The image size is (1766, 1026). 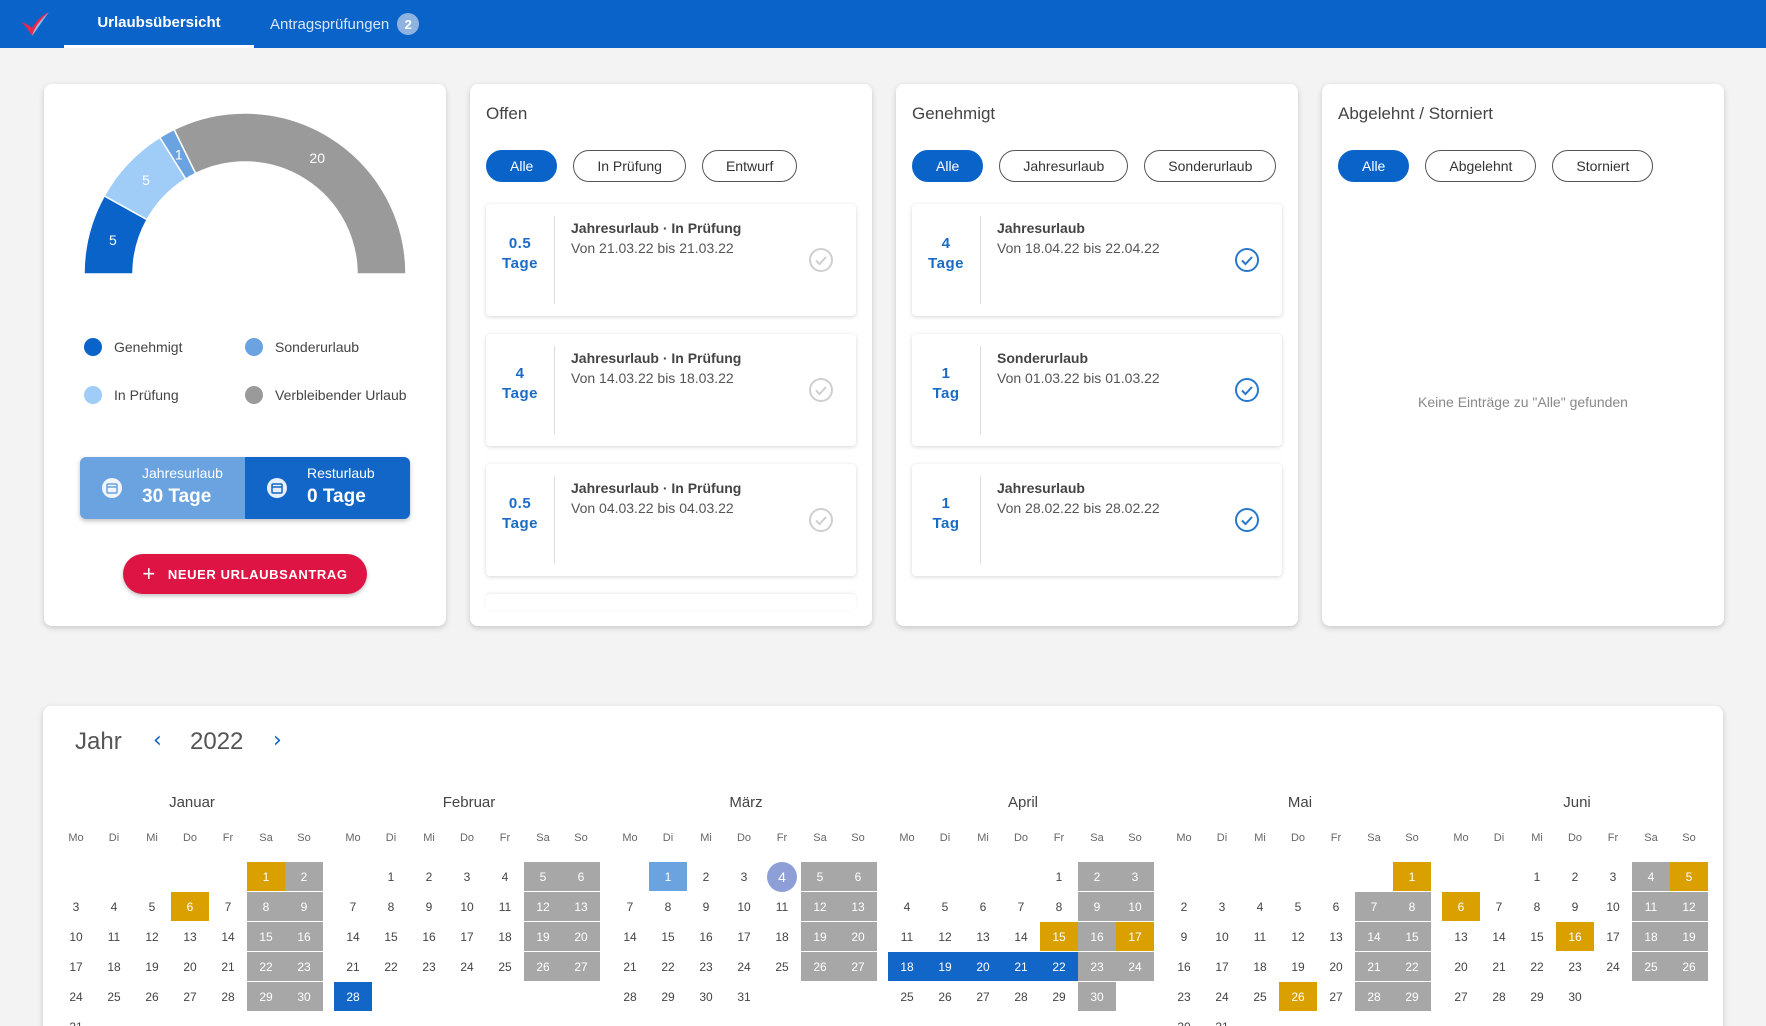 I want to click on filter-chip-in-pruefung: In Prüfung, so click(x=629, y=166).